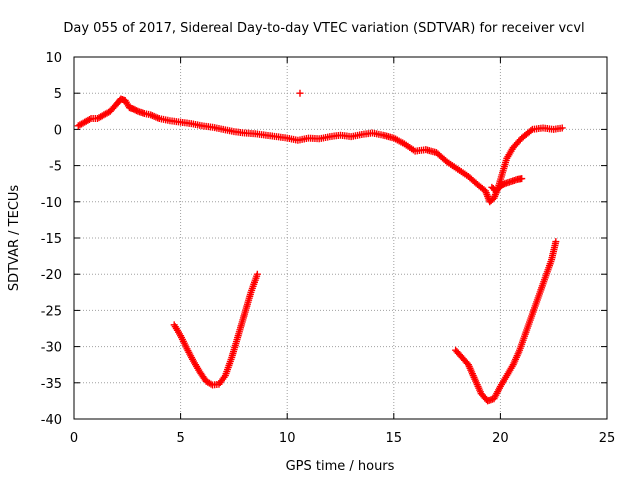 This screenshot has width=640, height=480. What do you see at coordinates (74, 438) in the screenshot?
I see `x-tick-label: 0` at bounding box center [74, 438].